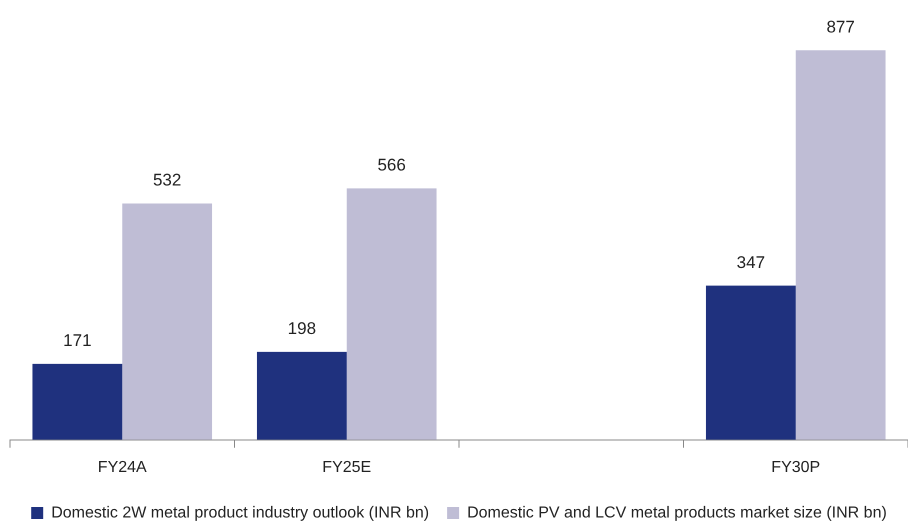 This screenshot has width=908, height=531. Describe the element at coordinates (677, 513) in the screenshot. I see `legend-label: Domestic PV and LCV metal products market size (INR bn)` at that location.